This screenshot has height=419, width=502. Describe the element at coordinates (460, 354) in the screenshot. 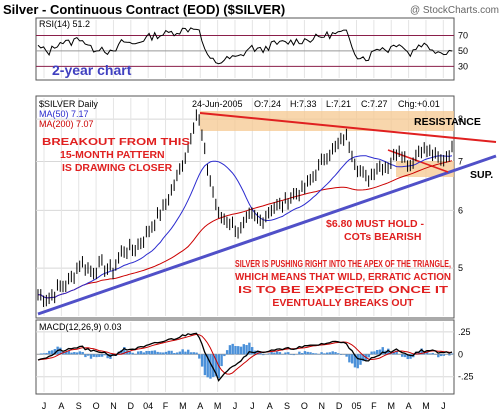

I see `macd-tick-label: 0` at that location.